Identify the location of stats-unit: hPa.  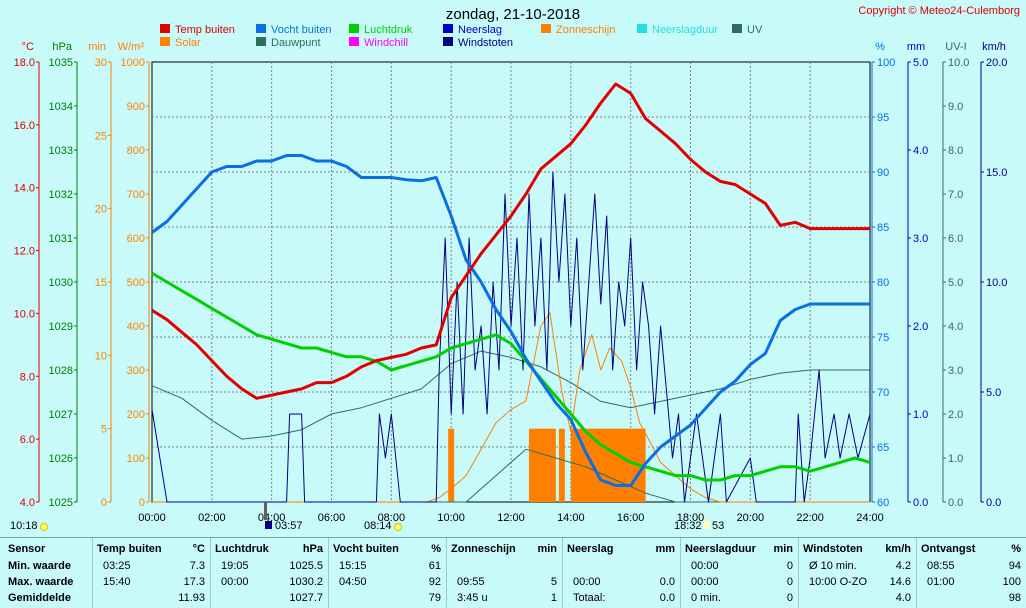
(312, 549).